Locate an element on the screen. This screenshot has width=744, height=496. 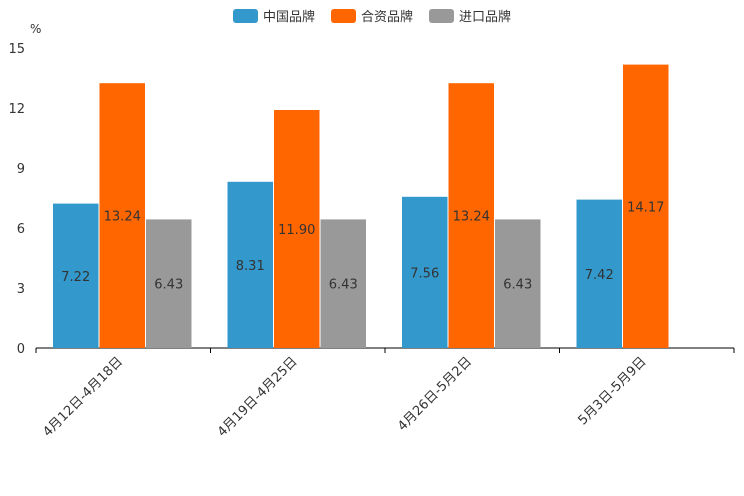
y-tick-label: 12 is located at coordinates (16, 109).